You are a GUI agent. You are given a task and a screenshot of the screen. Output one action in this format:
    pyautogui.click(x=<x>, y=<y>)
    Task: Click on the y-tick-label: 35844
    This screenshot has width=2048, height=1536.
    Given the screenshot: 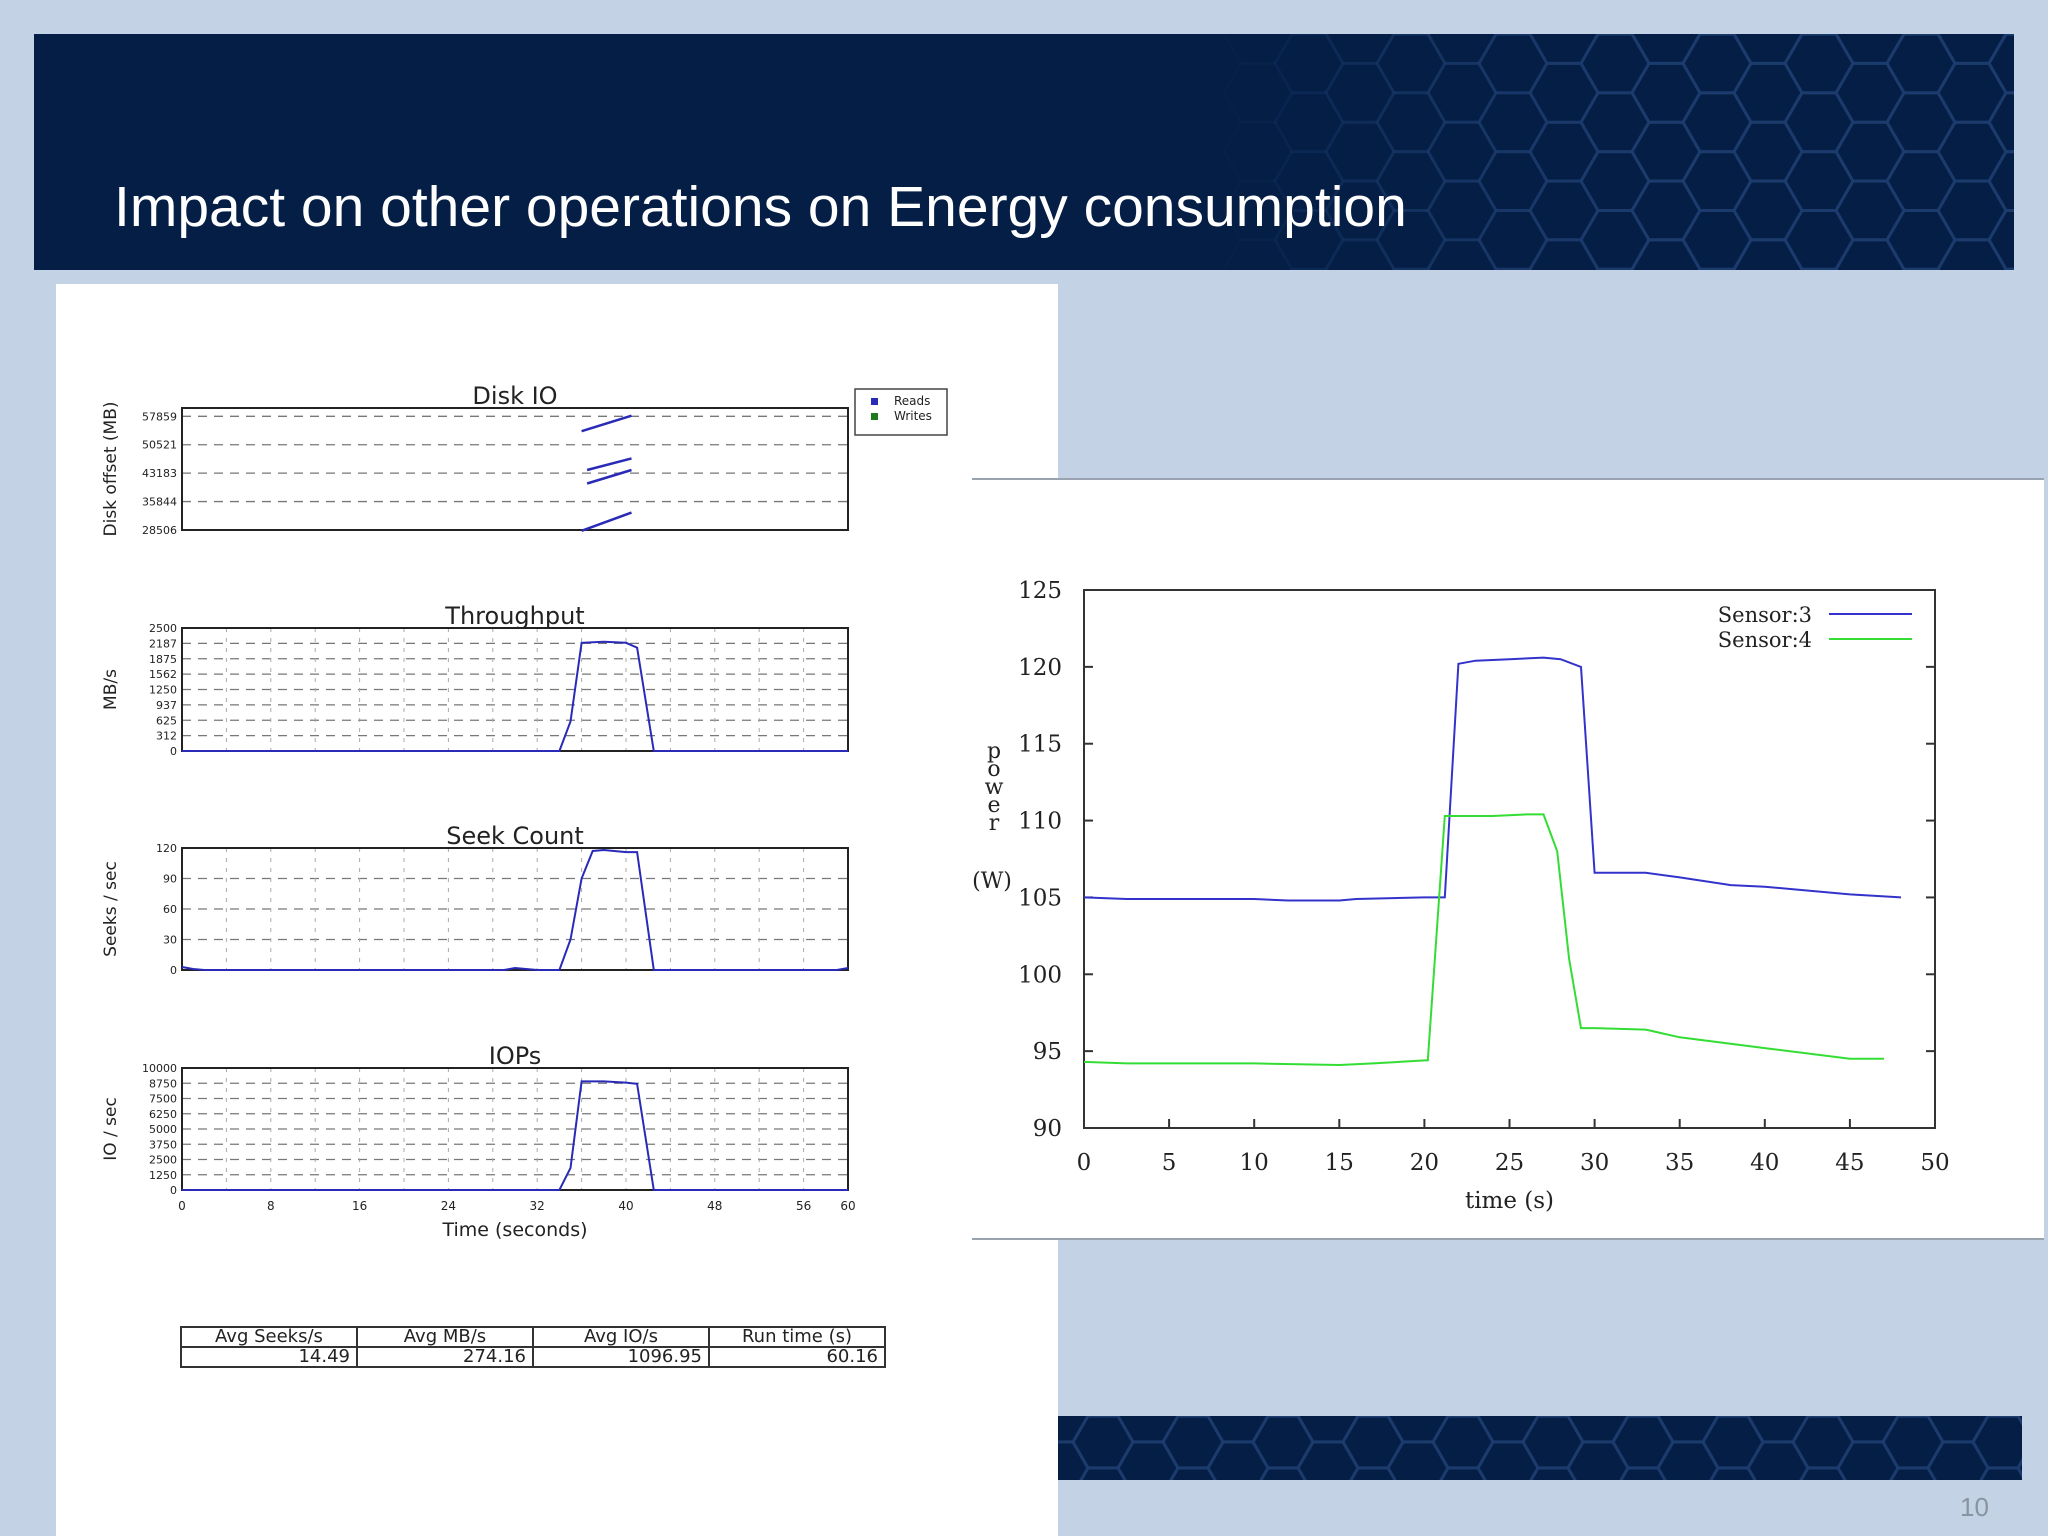 What is the action you would take?
    pyautogui.click(x=159, y=502)
    